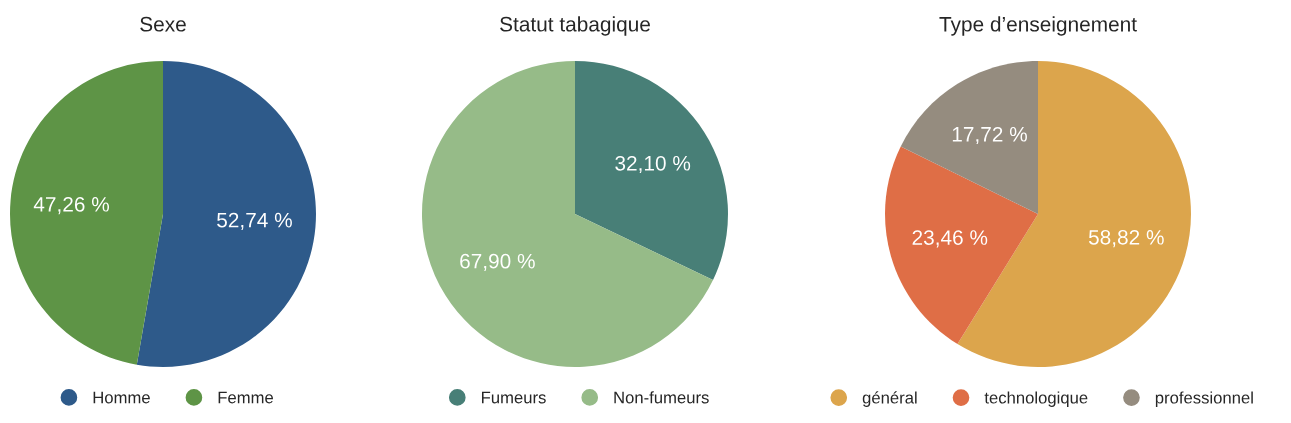  What do you see at coordinates (163, 24) in the screenshot?
I see `chart-title: Sexe` at bounding box center [163, 24].